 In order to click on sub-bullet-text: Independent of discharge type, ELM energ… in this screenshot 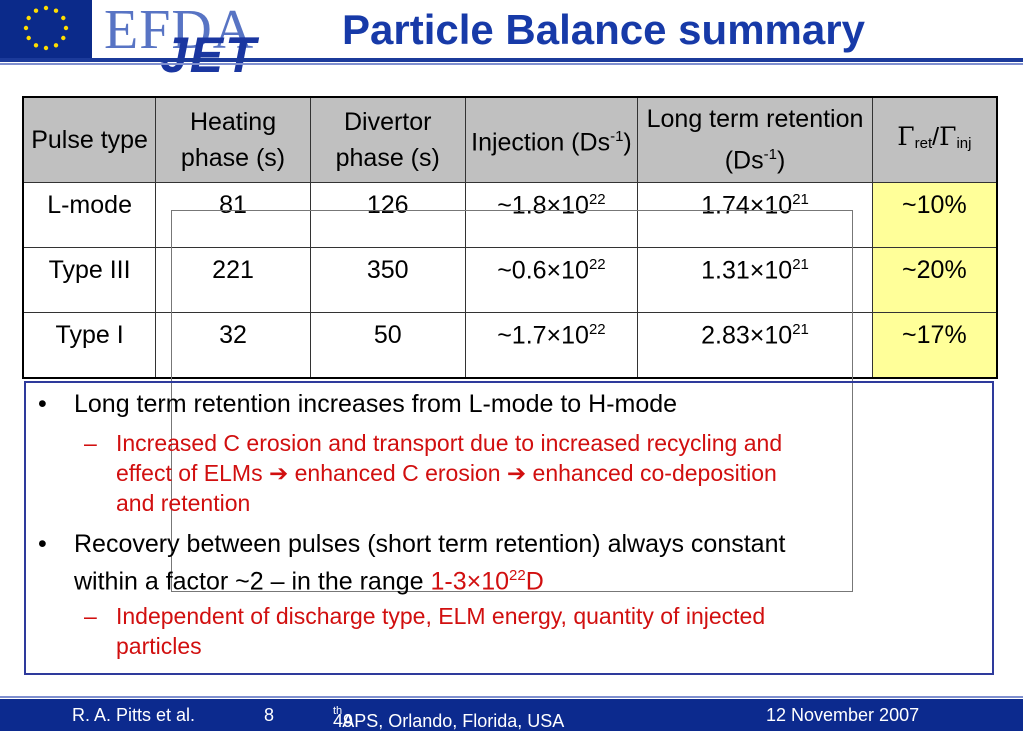, I will do `click(441, 631)`.